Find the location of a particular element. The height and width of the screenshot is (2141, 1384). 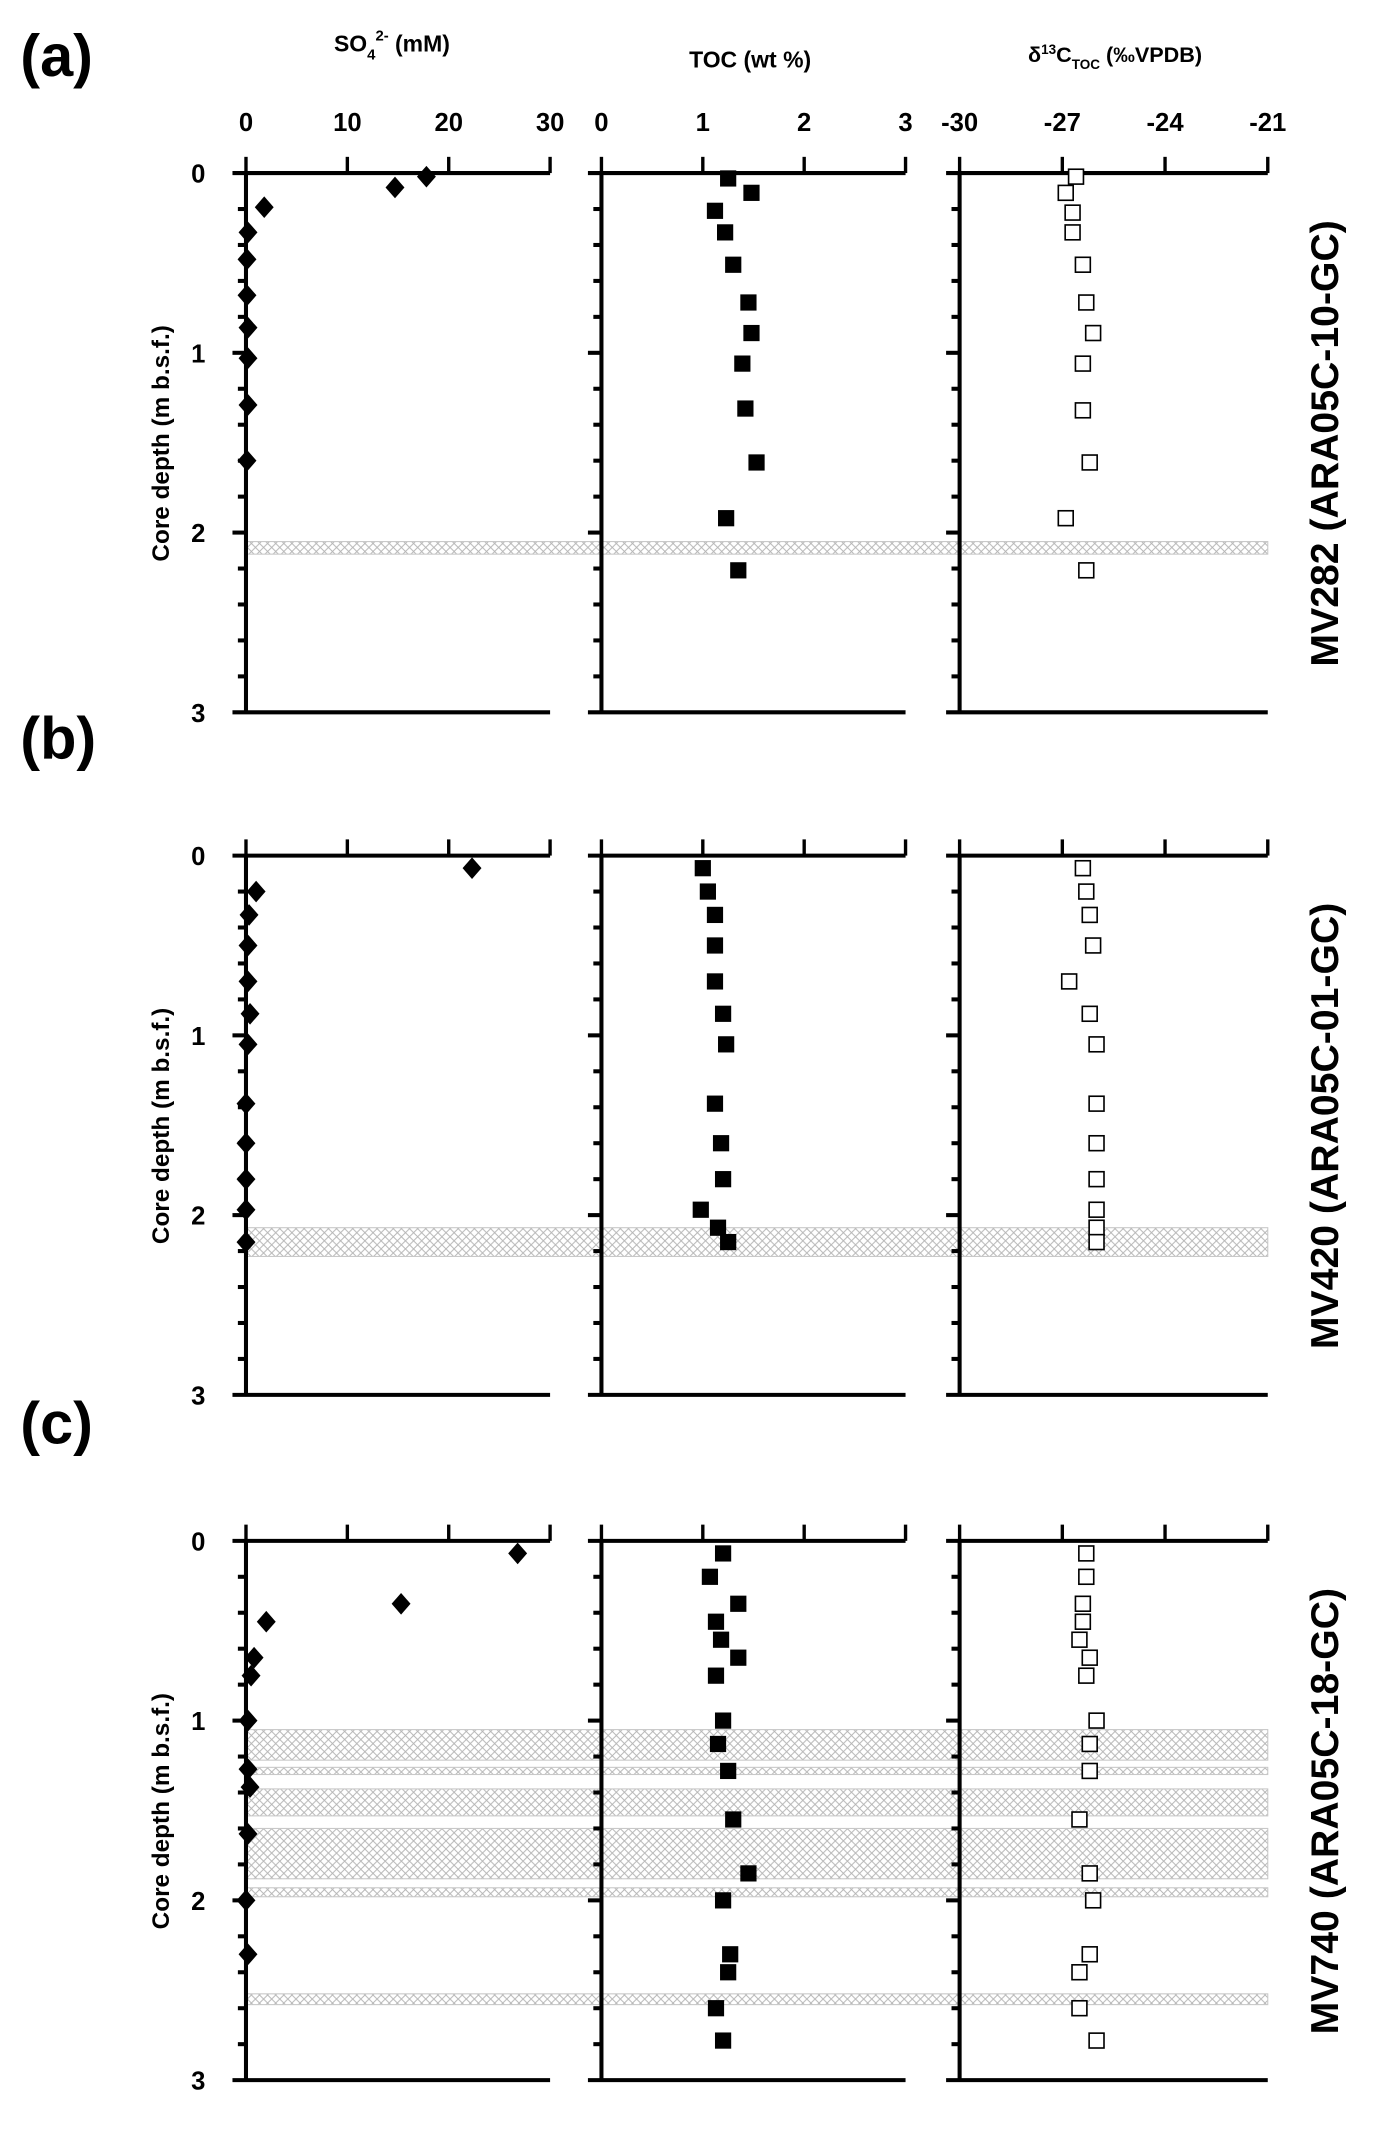

subplot-d13c is located at coordinates (1108, 1118).